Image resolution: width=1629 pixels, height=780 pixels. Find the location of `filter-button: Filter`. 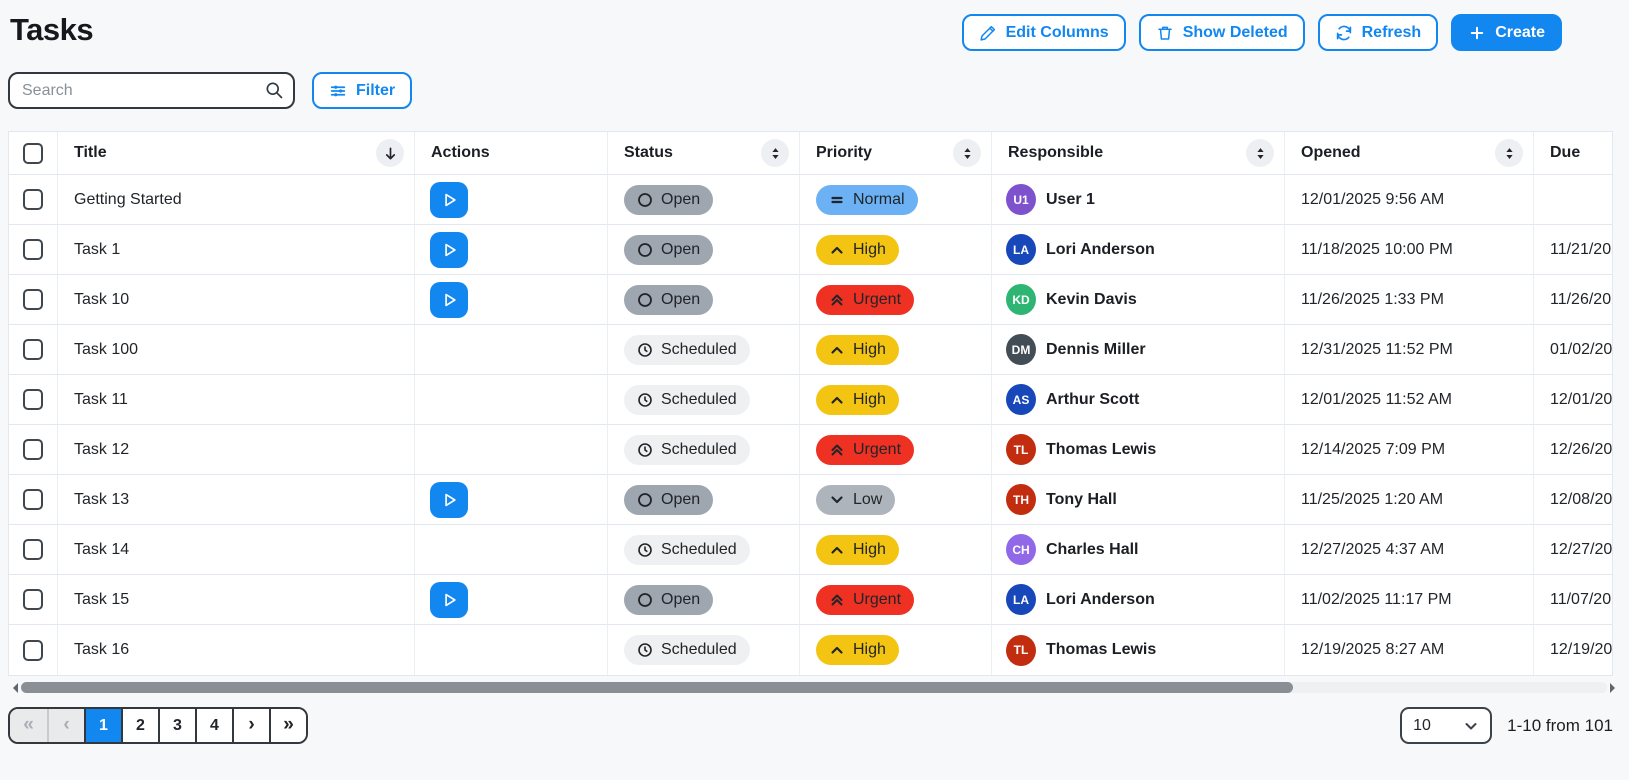

filter-button: Filter is located at coordinates (362, 90).